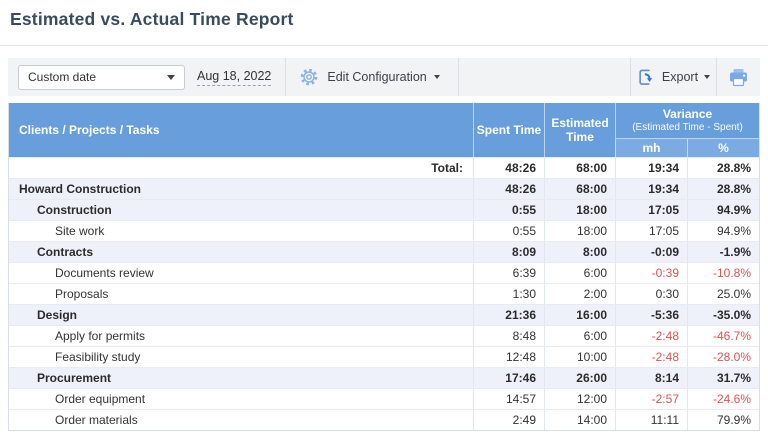 This screenshot has height=436, width=768. Describe the element at coordinates (384, 335) in the screenshot. I see `table-row: Apply for permits 8:48 6:00 -2:48 -46.7%` at that location.